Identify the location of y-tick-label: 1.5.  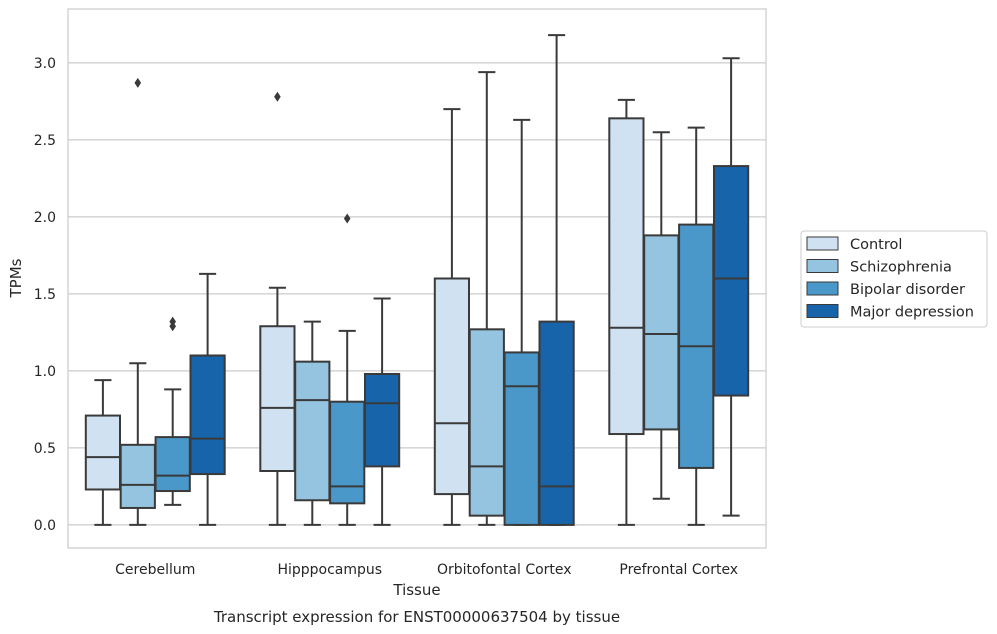
(45, 295).